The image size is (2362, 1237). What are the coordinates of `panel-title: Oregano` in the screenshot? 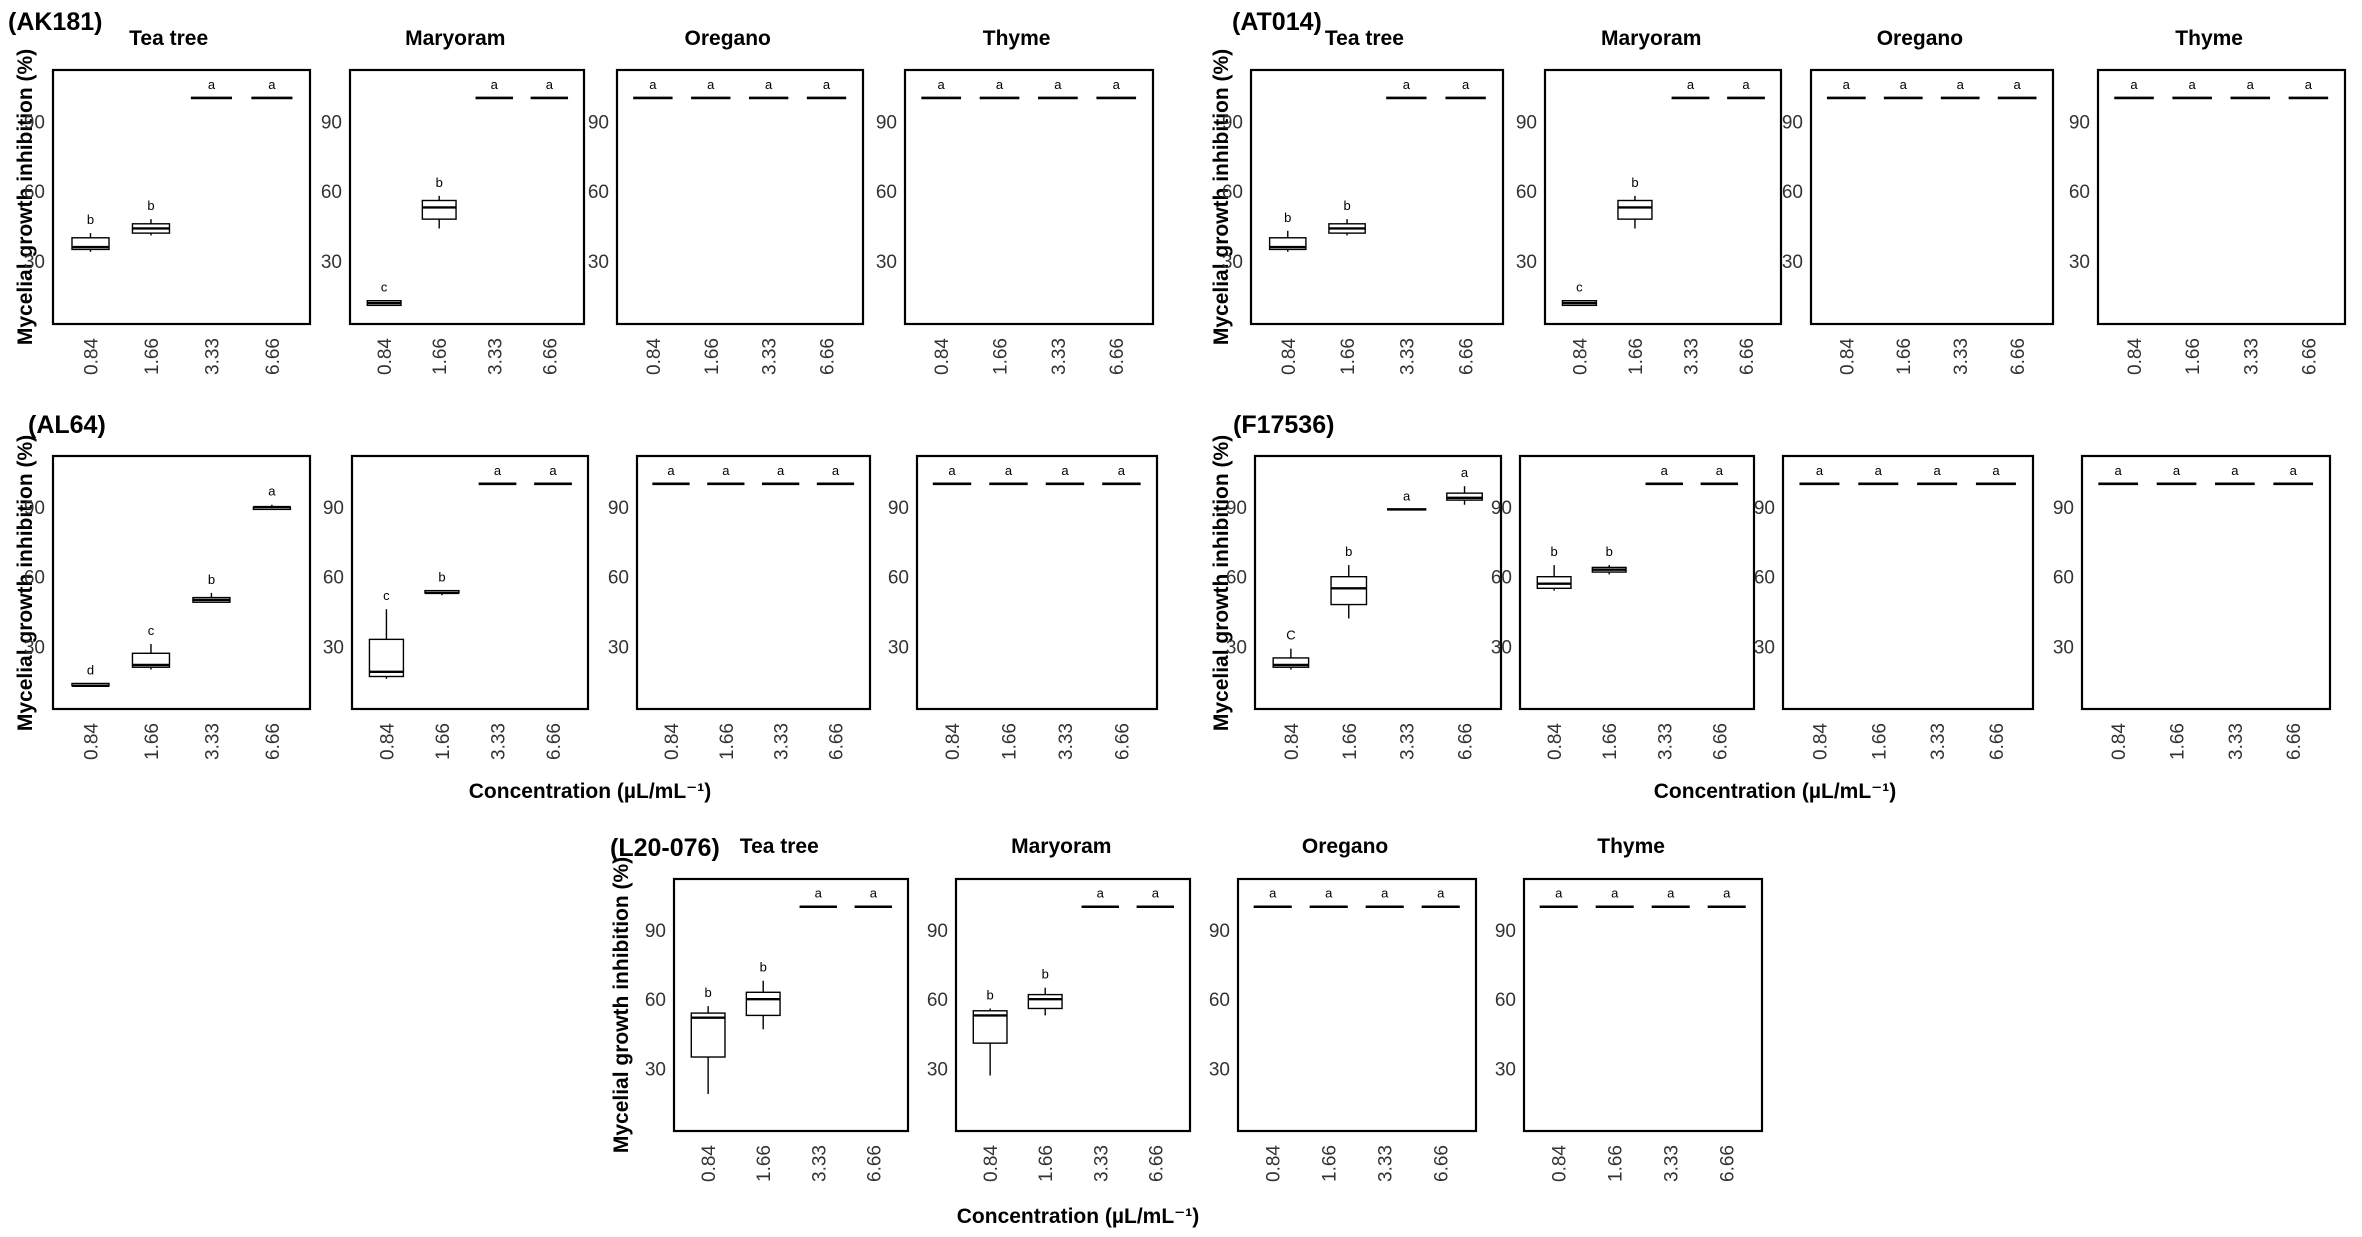 It's located at (1345, 846).